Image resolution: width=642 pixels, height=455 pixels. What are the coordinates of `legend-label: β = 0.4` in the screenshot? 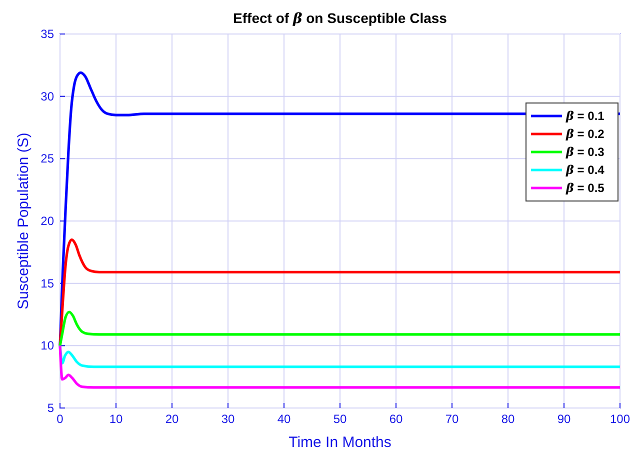 It's located at (585, 170).